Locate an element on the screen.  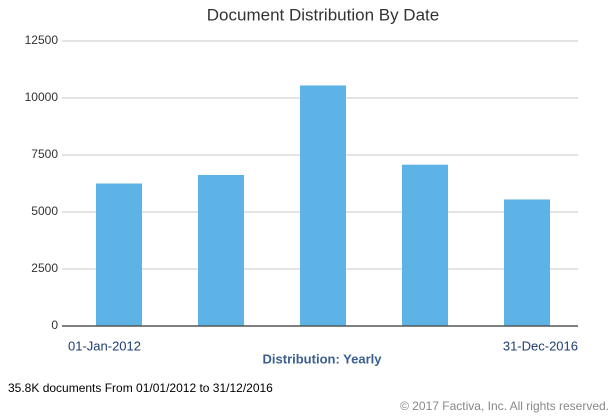
y-tick-label: 12500 is located at coordinates (42, 40).